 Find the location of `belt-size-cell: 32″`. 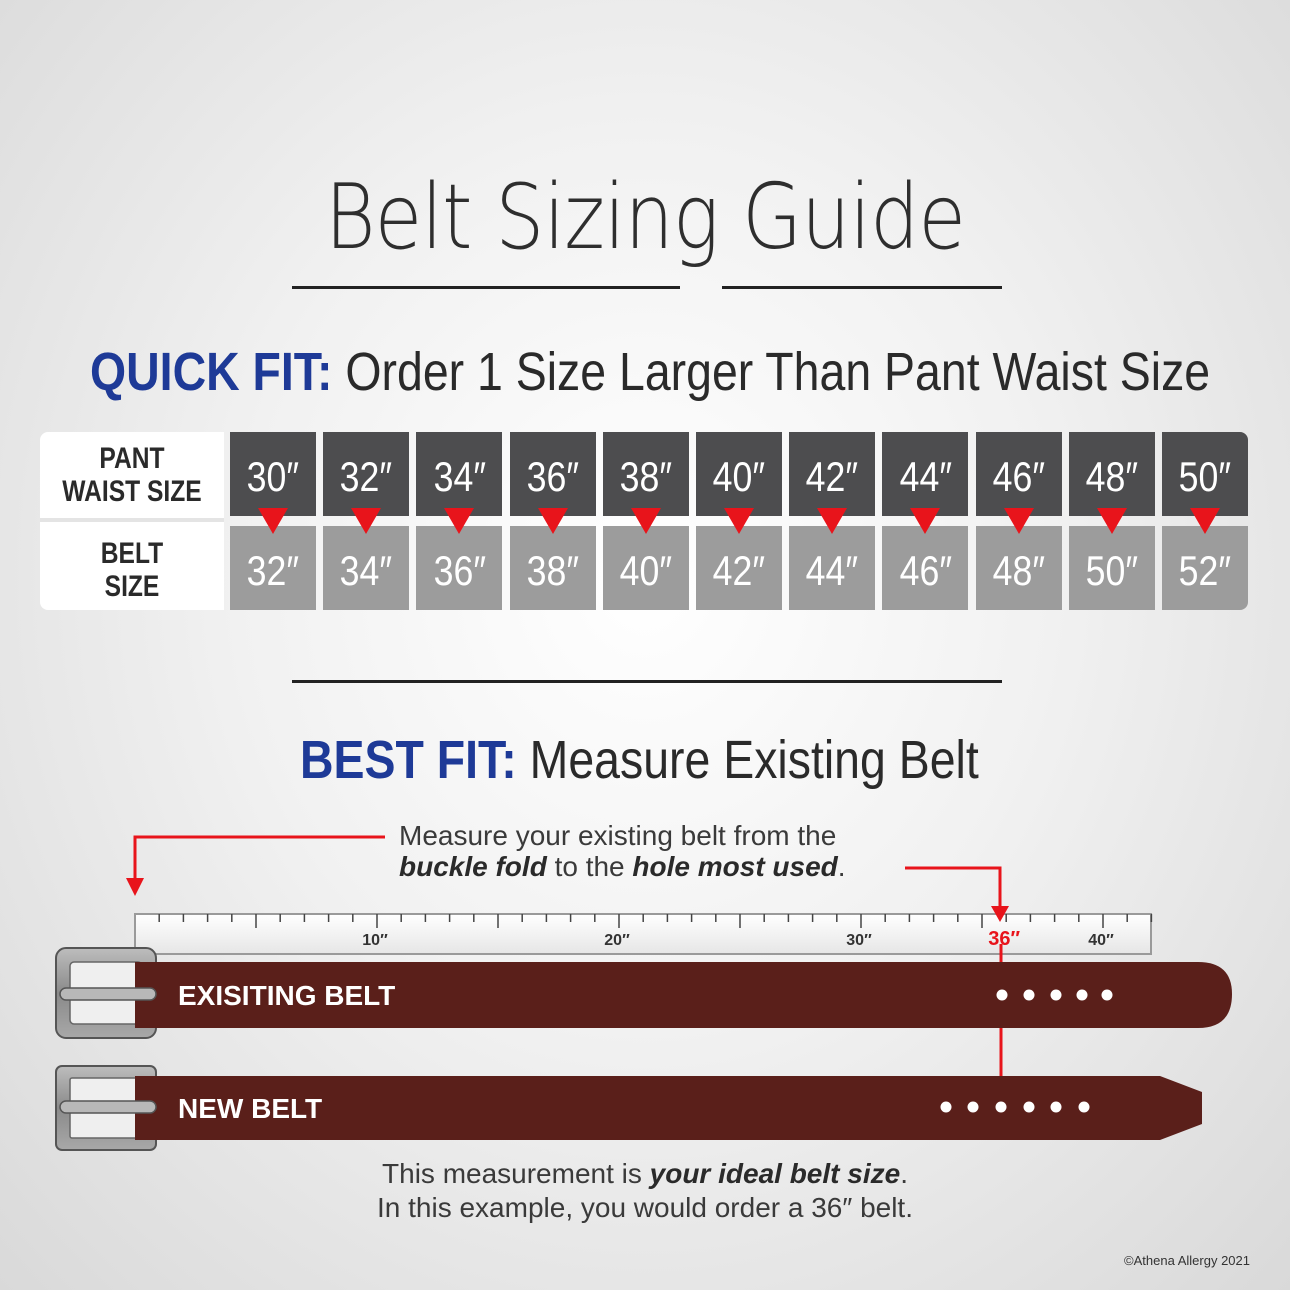

belt-size-cell: 32″ is located at coordinates (273, 568).